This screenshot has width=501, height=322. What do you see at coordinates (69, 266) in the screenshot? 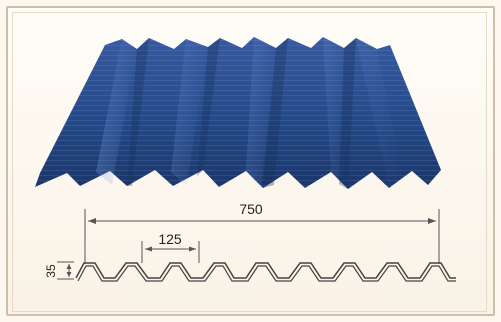
I see `height-top-arrow` at bounding box center [69, 266].